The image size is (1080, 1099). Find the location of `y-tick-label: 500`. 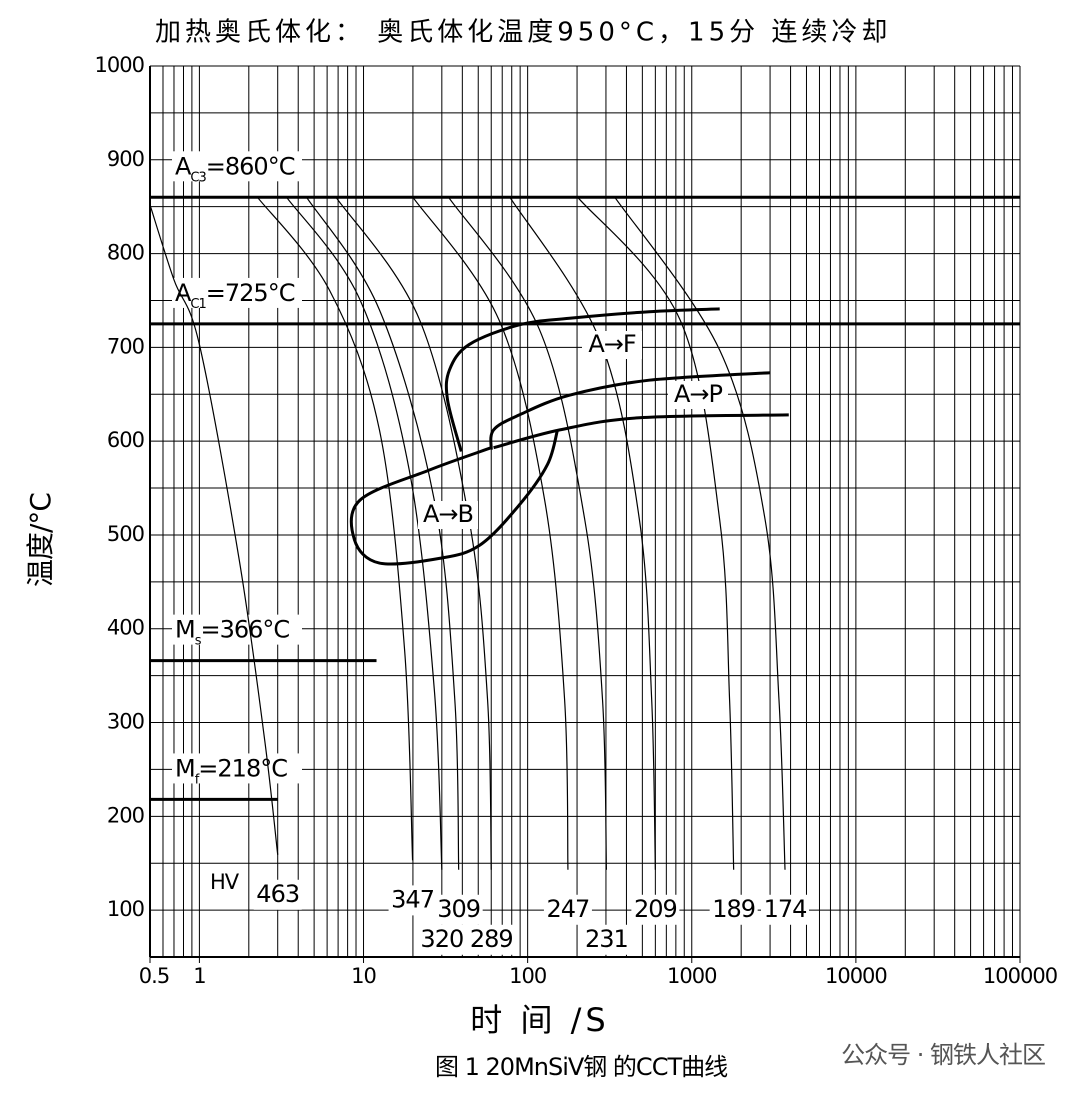

y-tick-label: 500 is located at coordinates (125, 534).